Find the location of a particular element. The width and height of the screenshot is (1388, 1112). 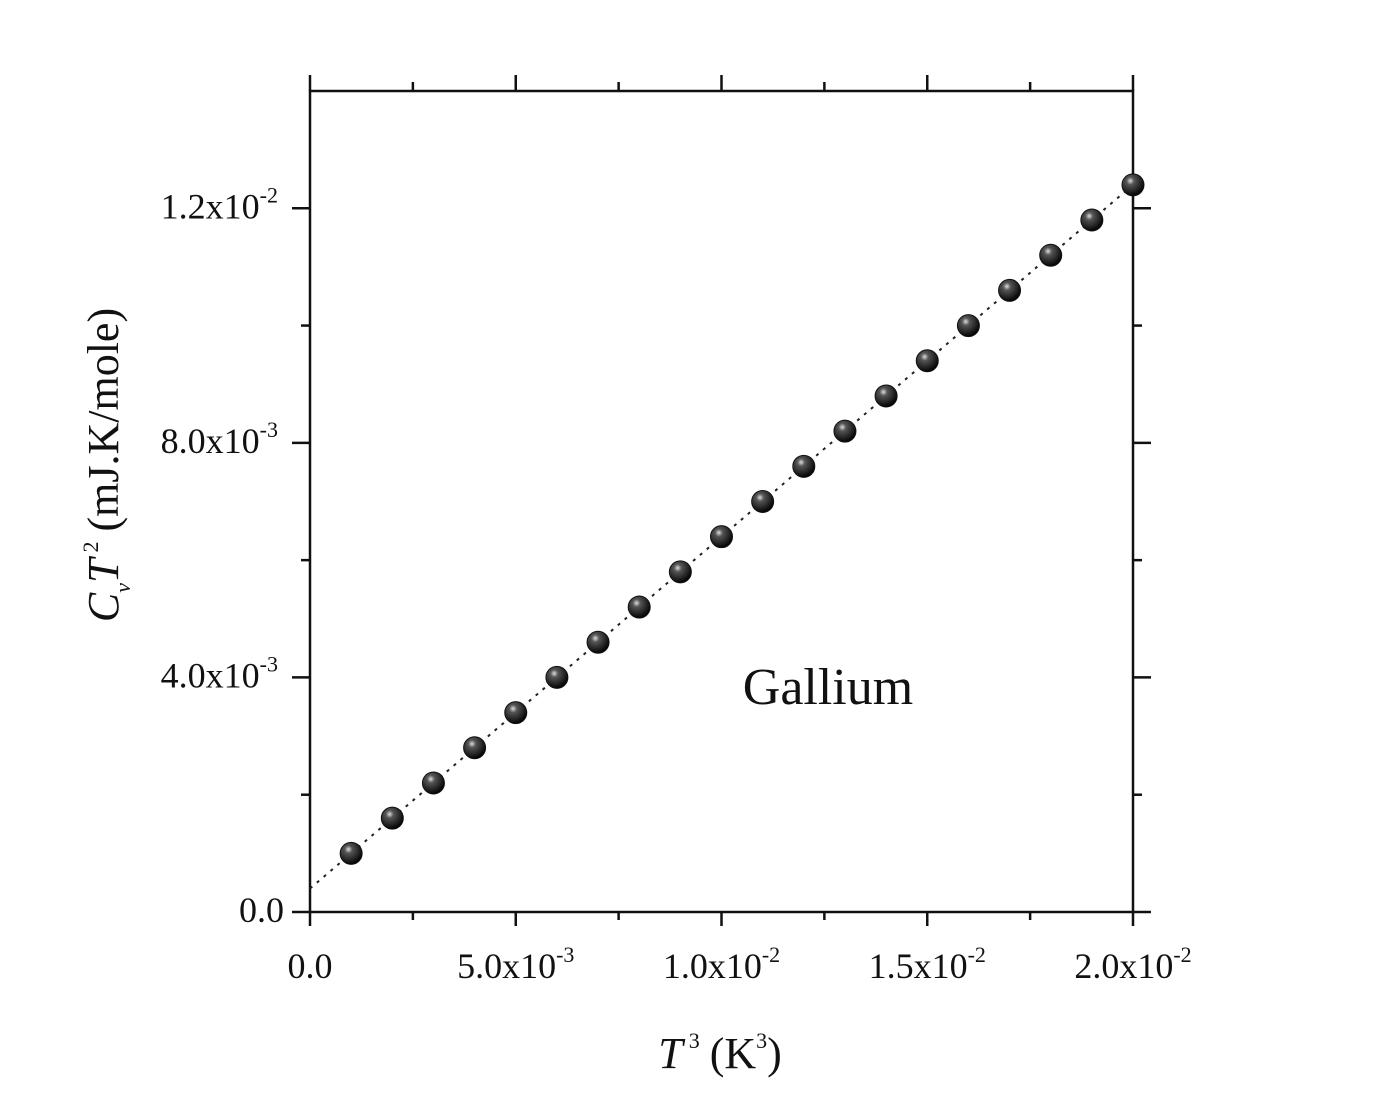

tick-label: 1.0x10⁻² is located at coordinates (721, 964).